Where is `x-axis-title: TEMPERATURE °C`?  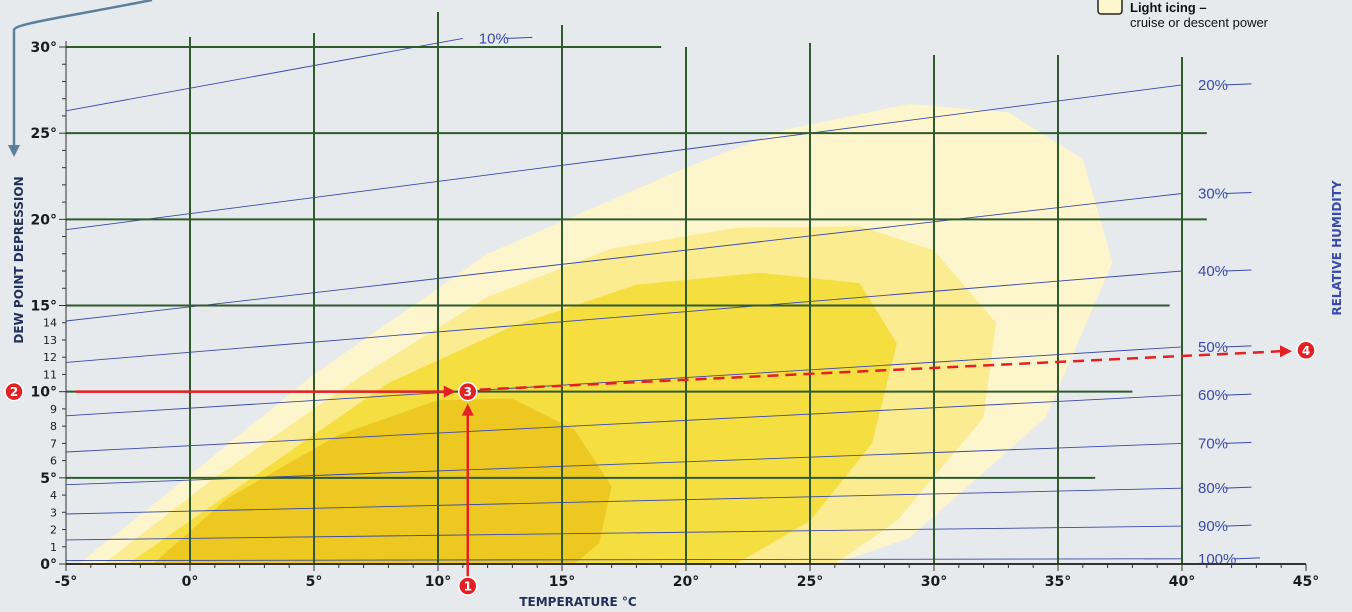
x-axis-title: TEMPERATURE °C is located at coordinates (577, 602).